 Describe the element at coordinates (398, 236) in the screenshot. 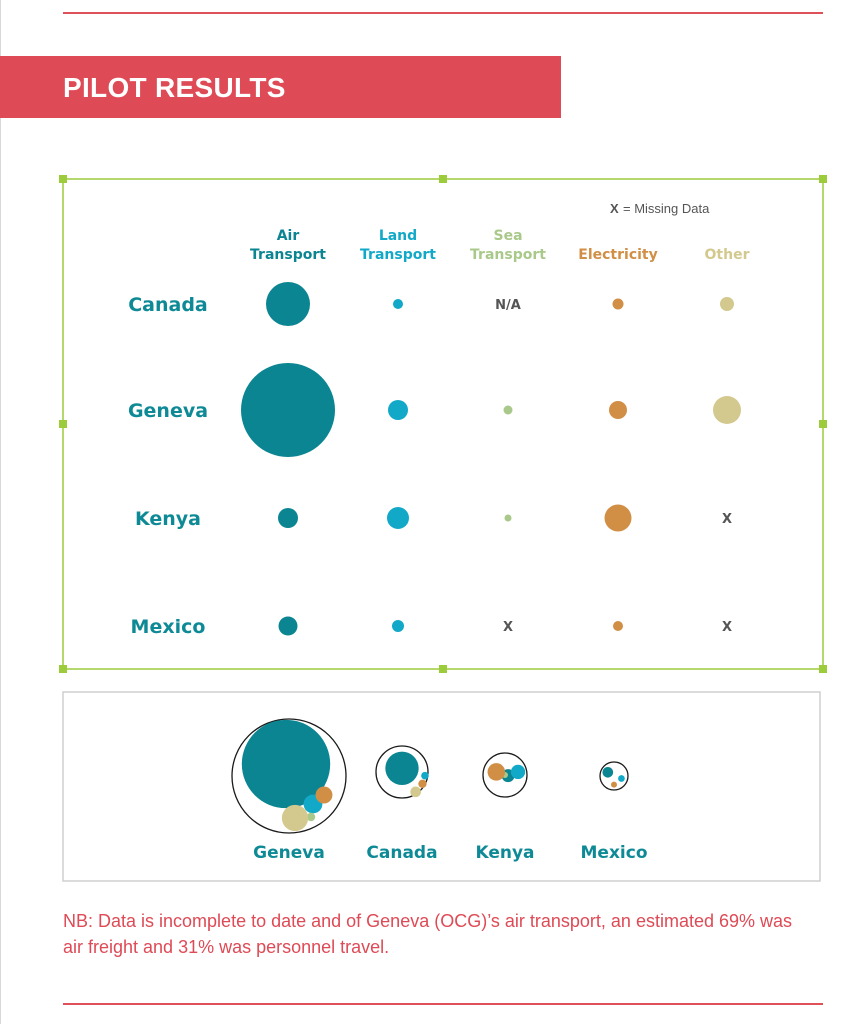

I see `column-header-land-transport-line-1: Land` at that location.